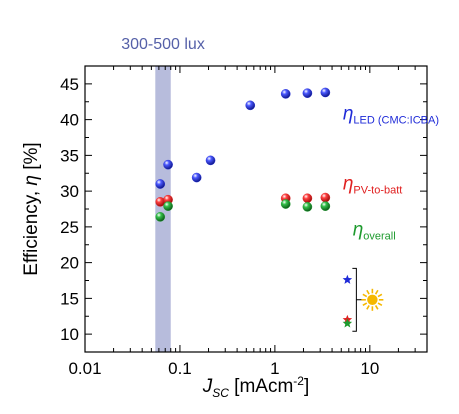  I want to click on sun-icon, so click(372, 299).